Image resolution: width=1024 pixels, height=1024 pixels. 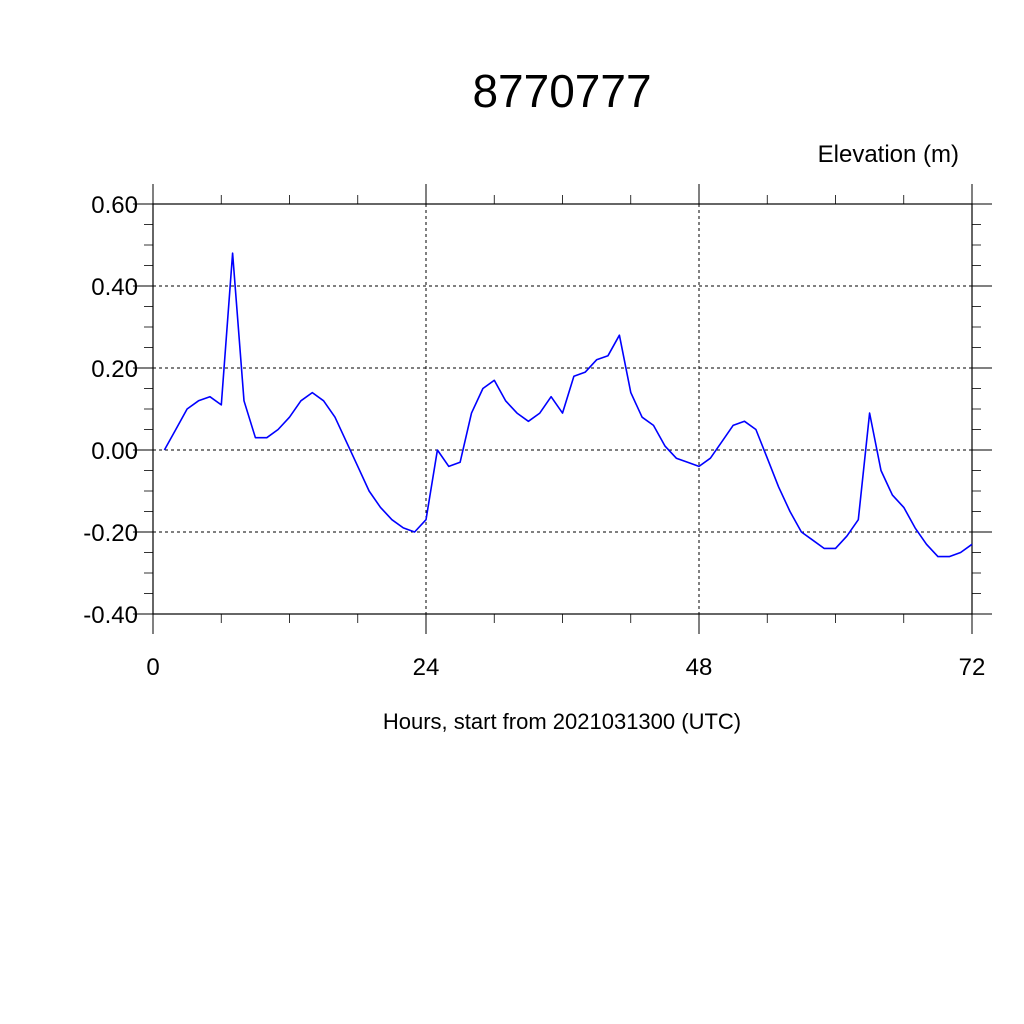 What do you see at coordinates (972, 667) in the screenshot?
I see `x-tick-label: 72` at bounding box center [972, 667].